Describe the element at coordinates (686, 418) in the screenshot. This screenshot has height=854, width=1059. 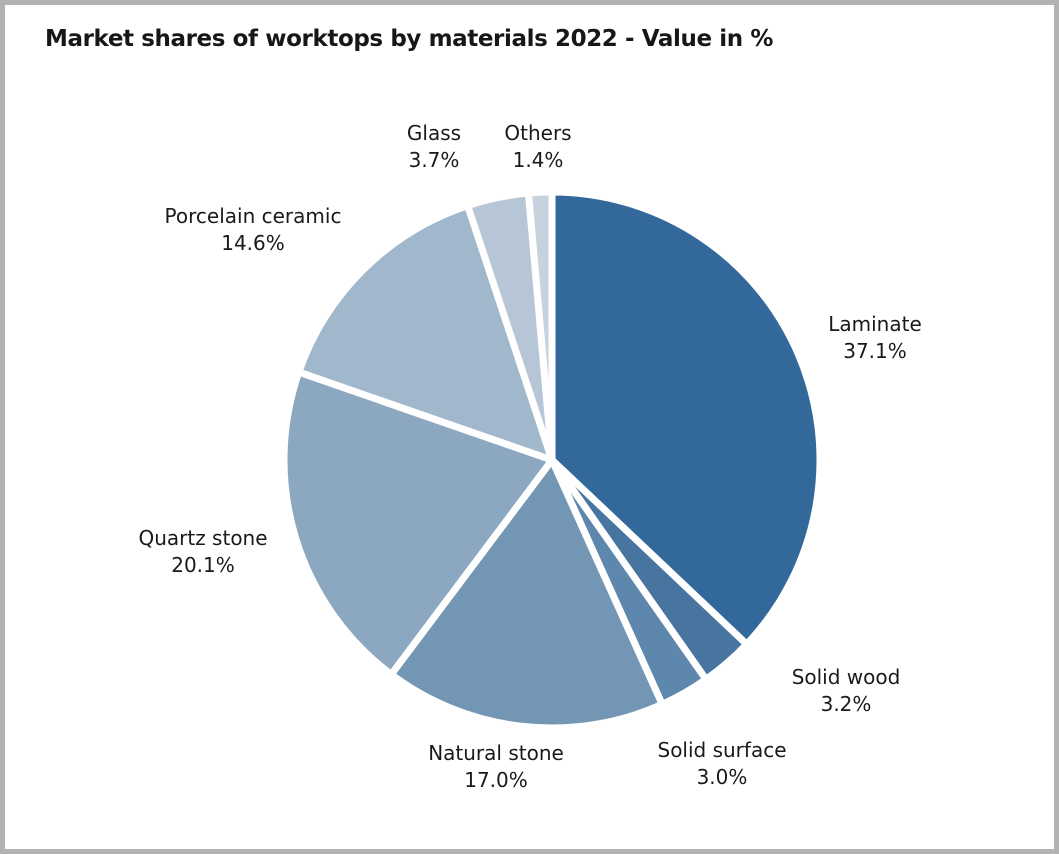
I see `pie-slice-laminate` at that location.